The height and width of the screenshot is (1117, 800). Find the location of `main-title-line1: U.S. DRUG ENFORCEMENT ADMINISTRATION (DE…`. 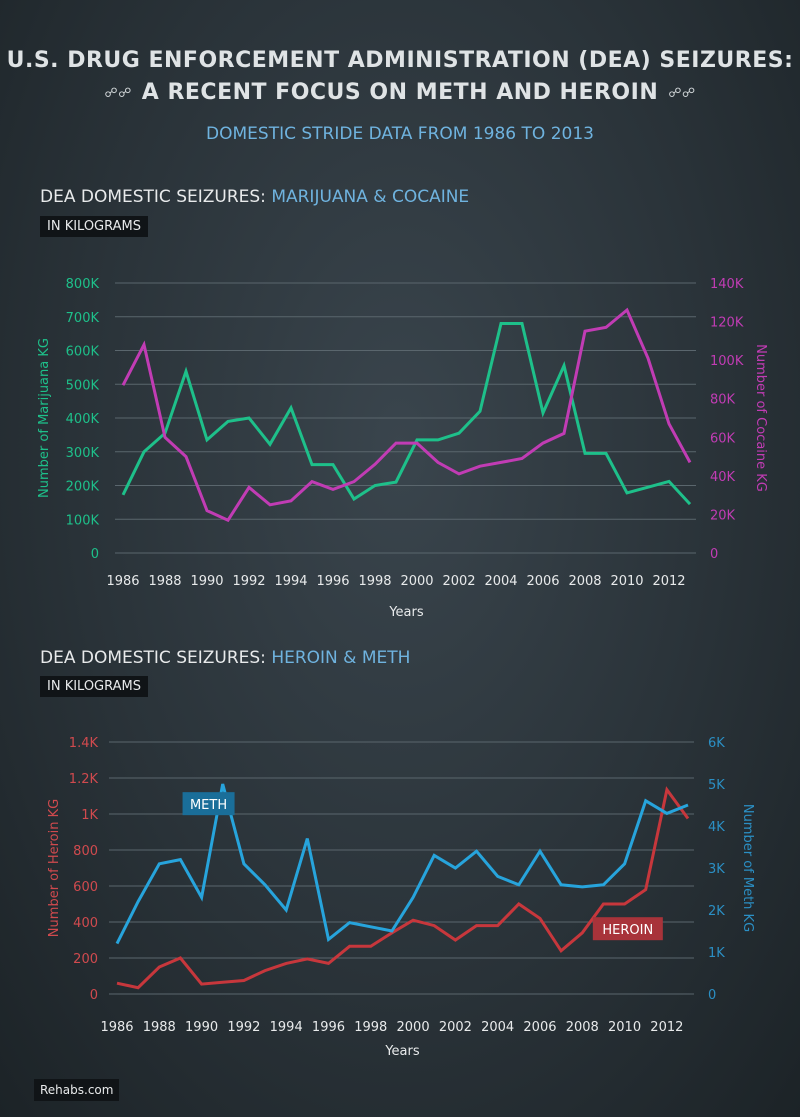

main-title-line1: U.S. DRUG ENFORCEMENT ADMINISTRATION (DE… is located at coordinates (400, 60).